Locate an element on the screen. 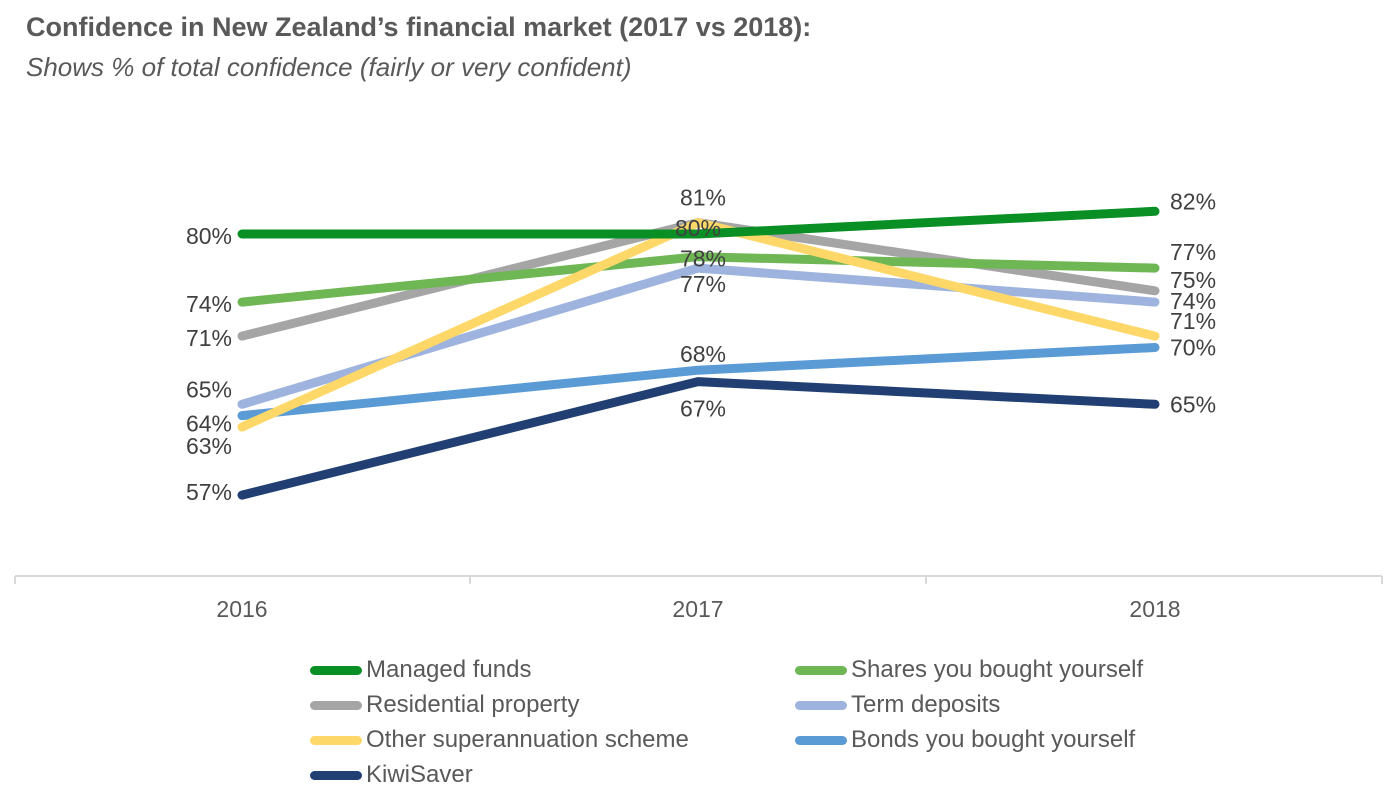 Image resolution: width=1400 pixels, height=801 pixels. legend-item: Other superannuation scheme is located at coordinates (499, 740).